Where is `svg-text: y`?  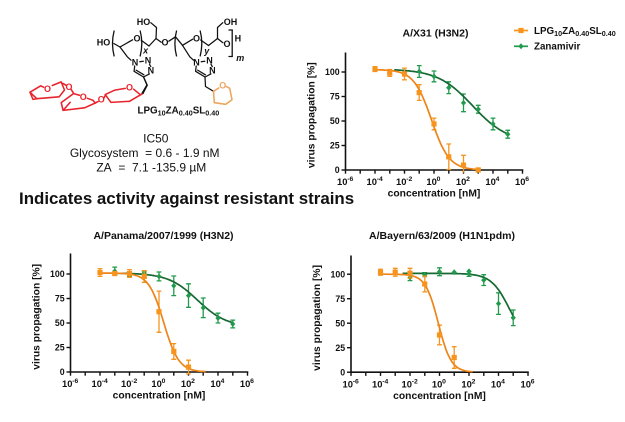
svg-text: y is located at coordinates (206, 51).